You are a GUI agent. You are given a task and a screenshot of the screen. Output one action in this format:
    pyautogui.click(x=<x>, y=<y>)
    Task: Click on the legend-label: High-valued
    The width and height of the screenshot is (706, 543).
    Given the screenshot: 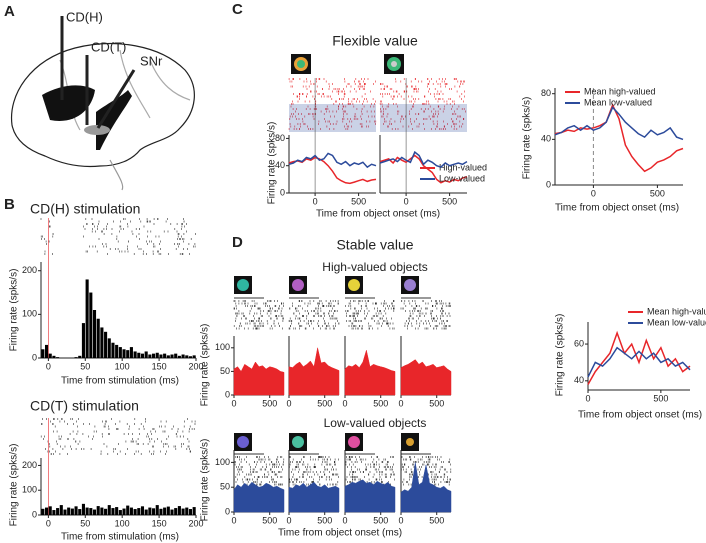 What is the action you would take?
    pyautogui.click(x=463, y=167)
    